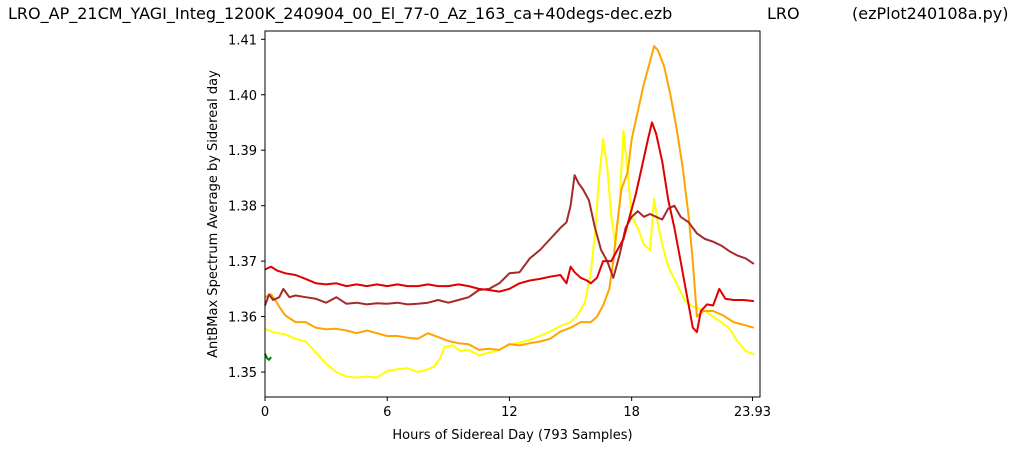 This screenshot has height=451, width=1024. What do you see at coordinates (242, 151) in the screenshot?
I see `y-tick-label: 1.39` at bounding box center [242, 151].